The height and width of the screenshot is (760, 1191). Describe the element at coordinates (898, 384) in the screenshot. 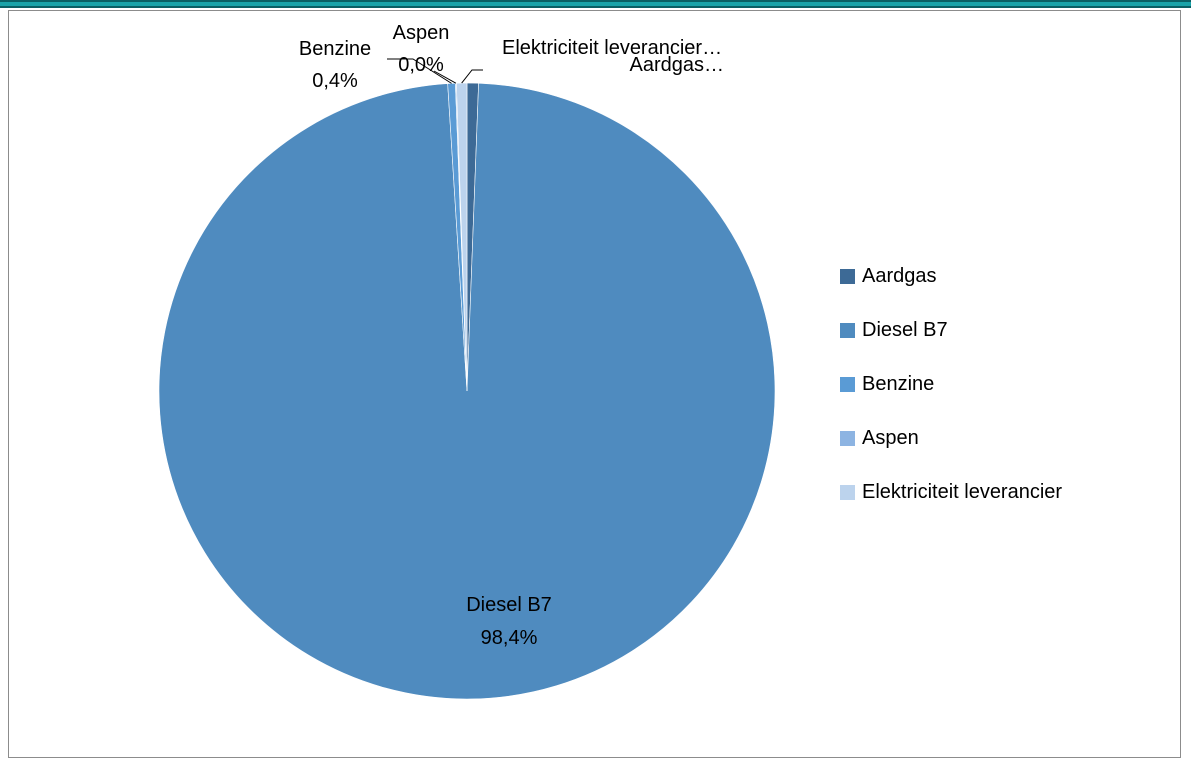

I see `legend-label-benzine: Benzine` at that location.